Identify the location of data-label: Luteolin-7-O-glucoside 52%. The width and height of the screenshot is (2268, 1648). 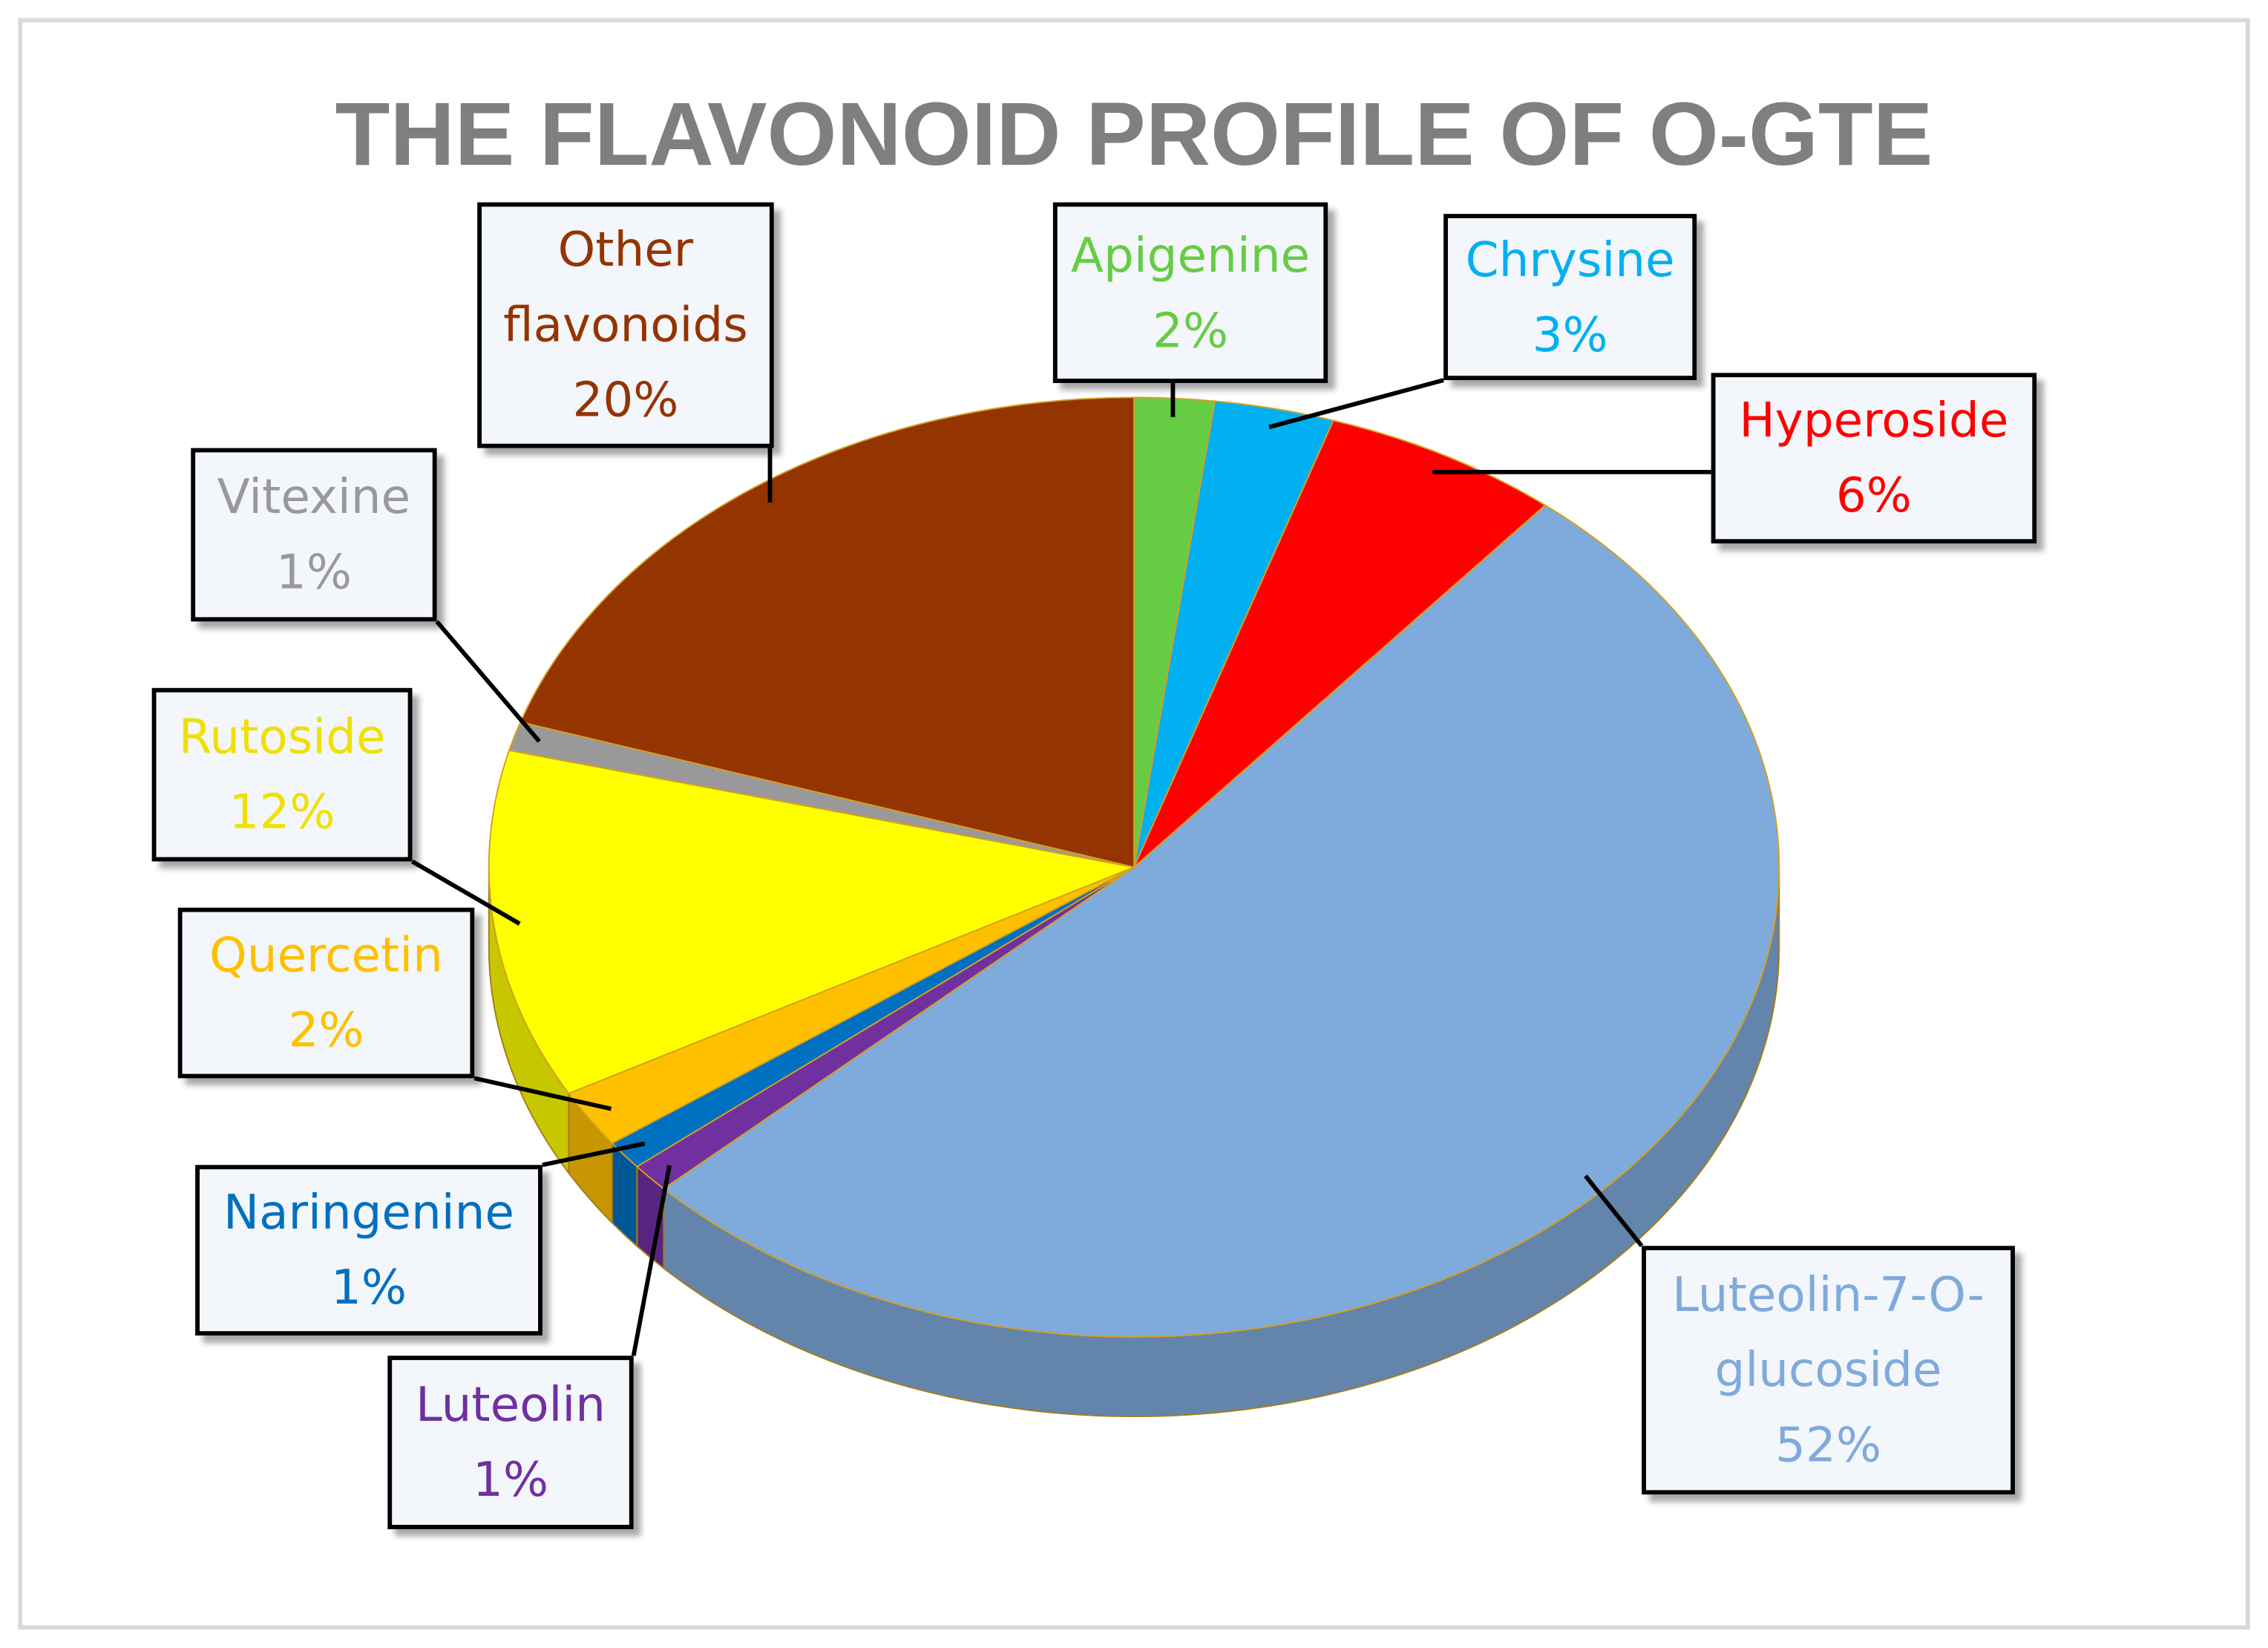
(1828, 1370).